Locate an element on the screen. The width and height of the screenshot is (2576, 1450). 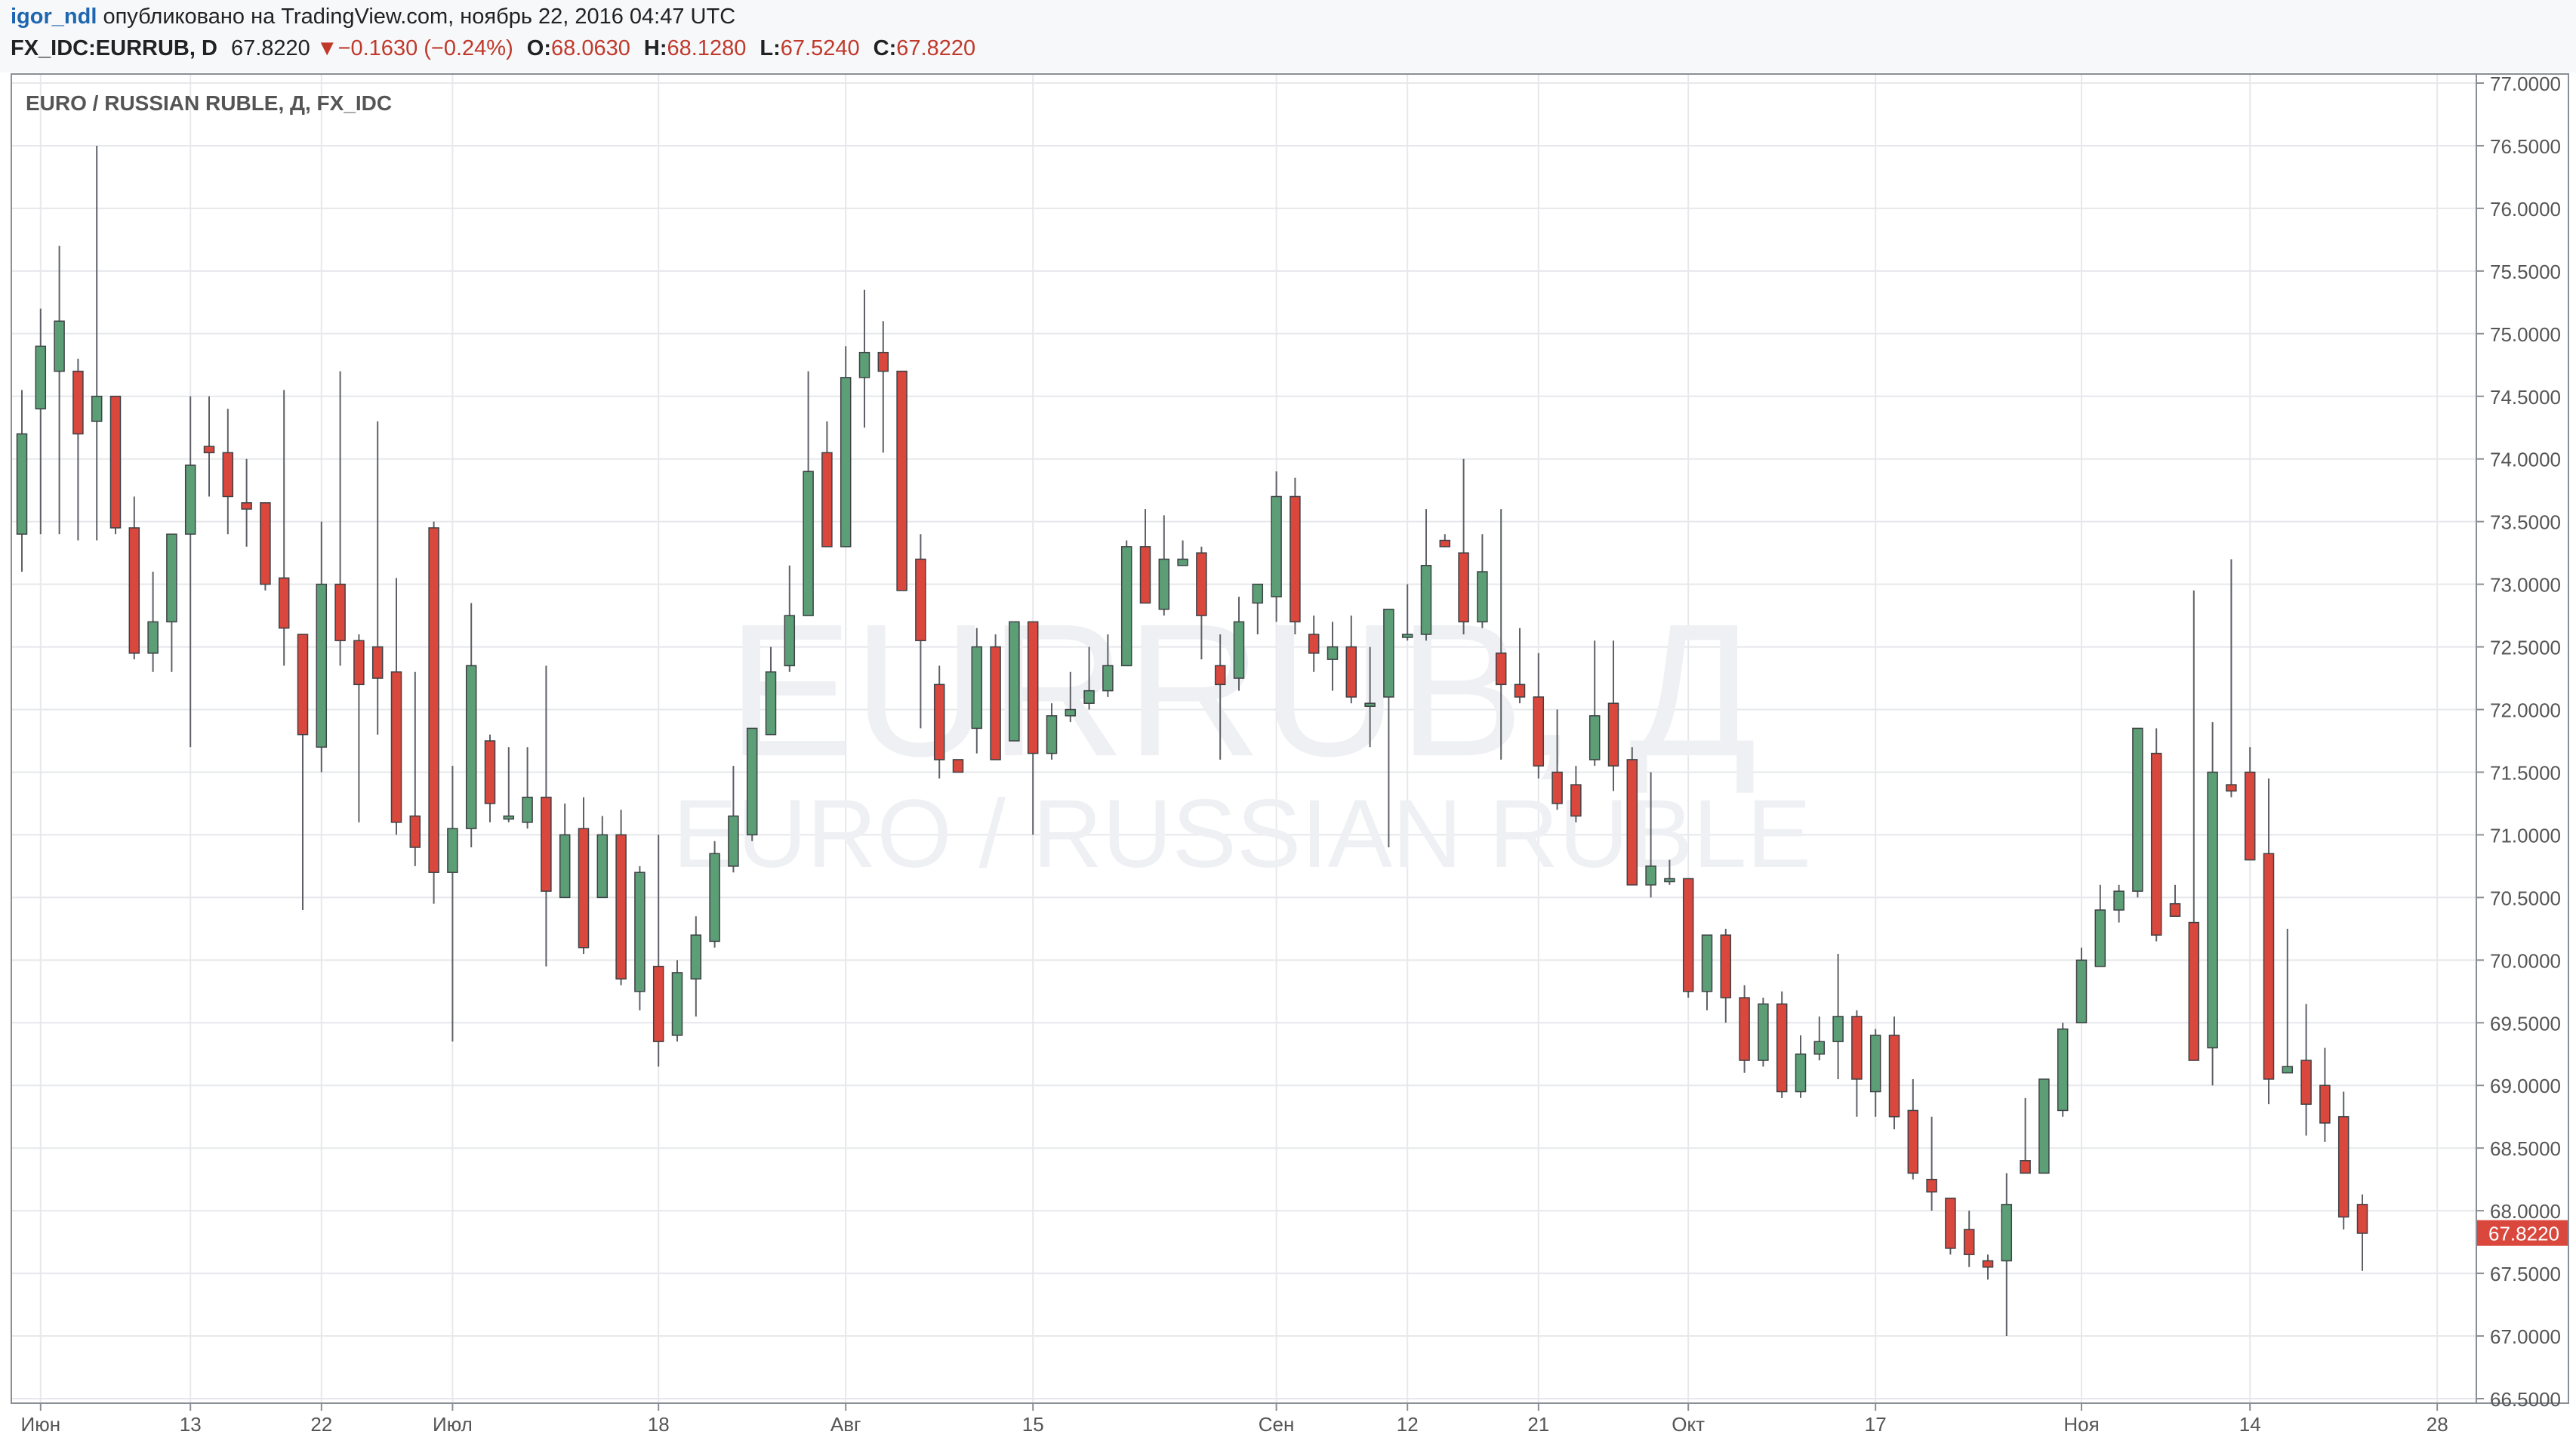
price-axis-frame is located at coordinates (2522, 738).